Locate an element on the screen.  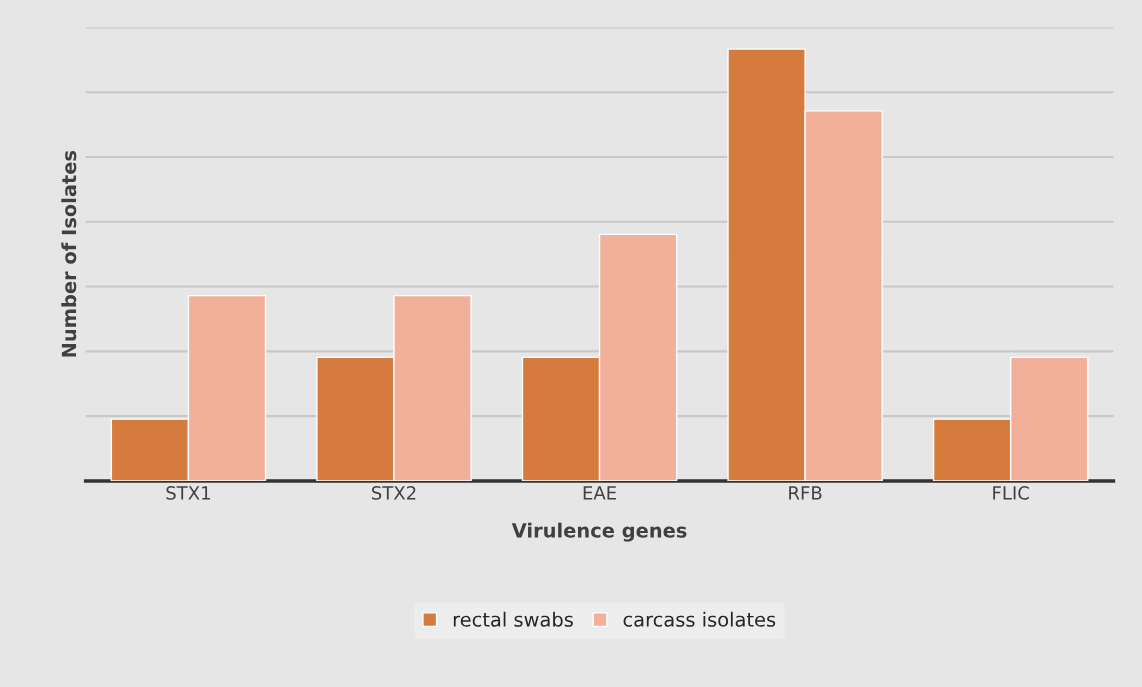
x-tick-label: STX2 is located at coordinates (394, 493).